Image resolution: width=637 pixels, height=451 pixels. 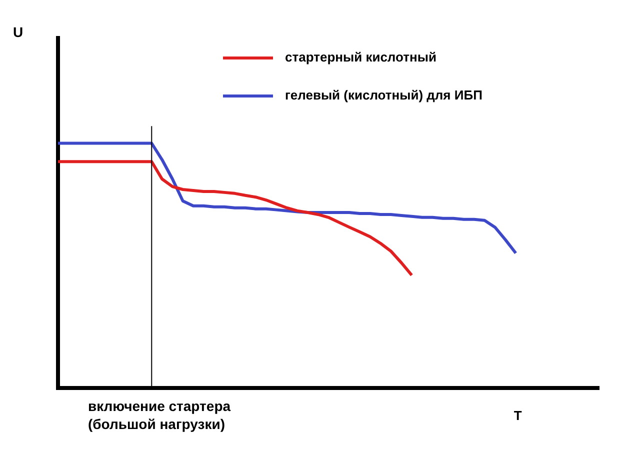 I want to click on x-axis-title: T, so click(x=518, y=416).